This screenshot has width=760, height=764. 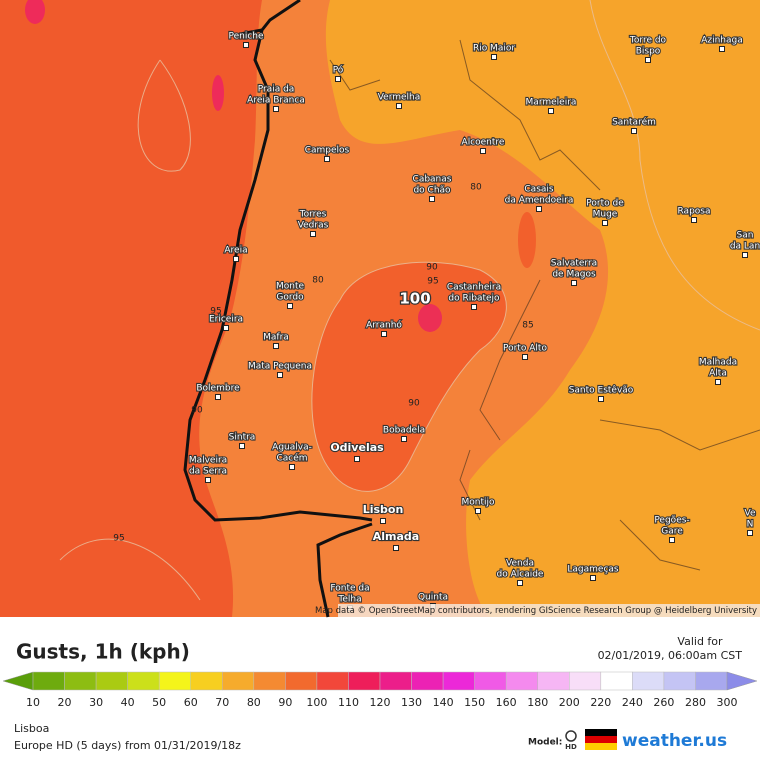 What do you see at coordinates (727, 702) in the screenshot?
I see `scale-tick-label: 300` at bounding box center [727, 702].